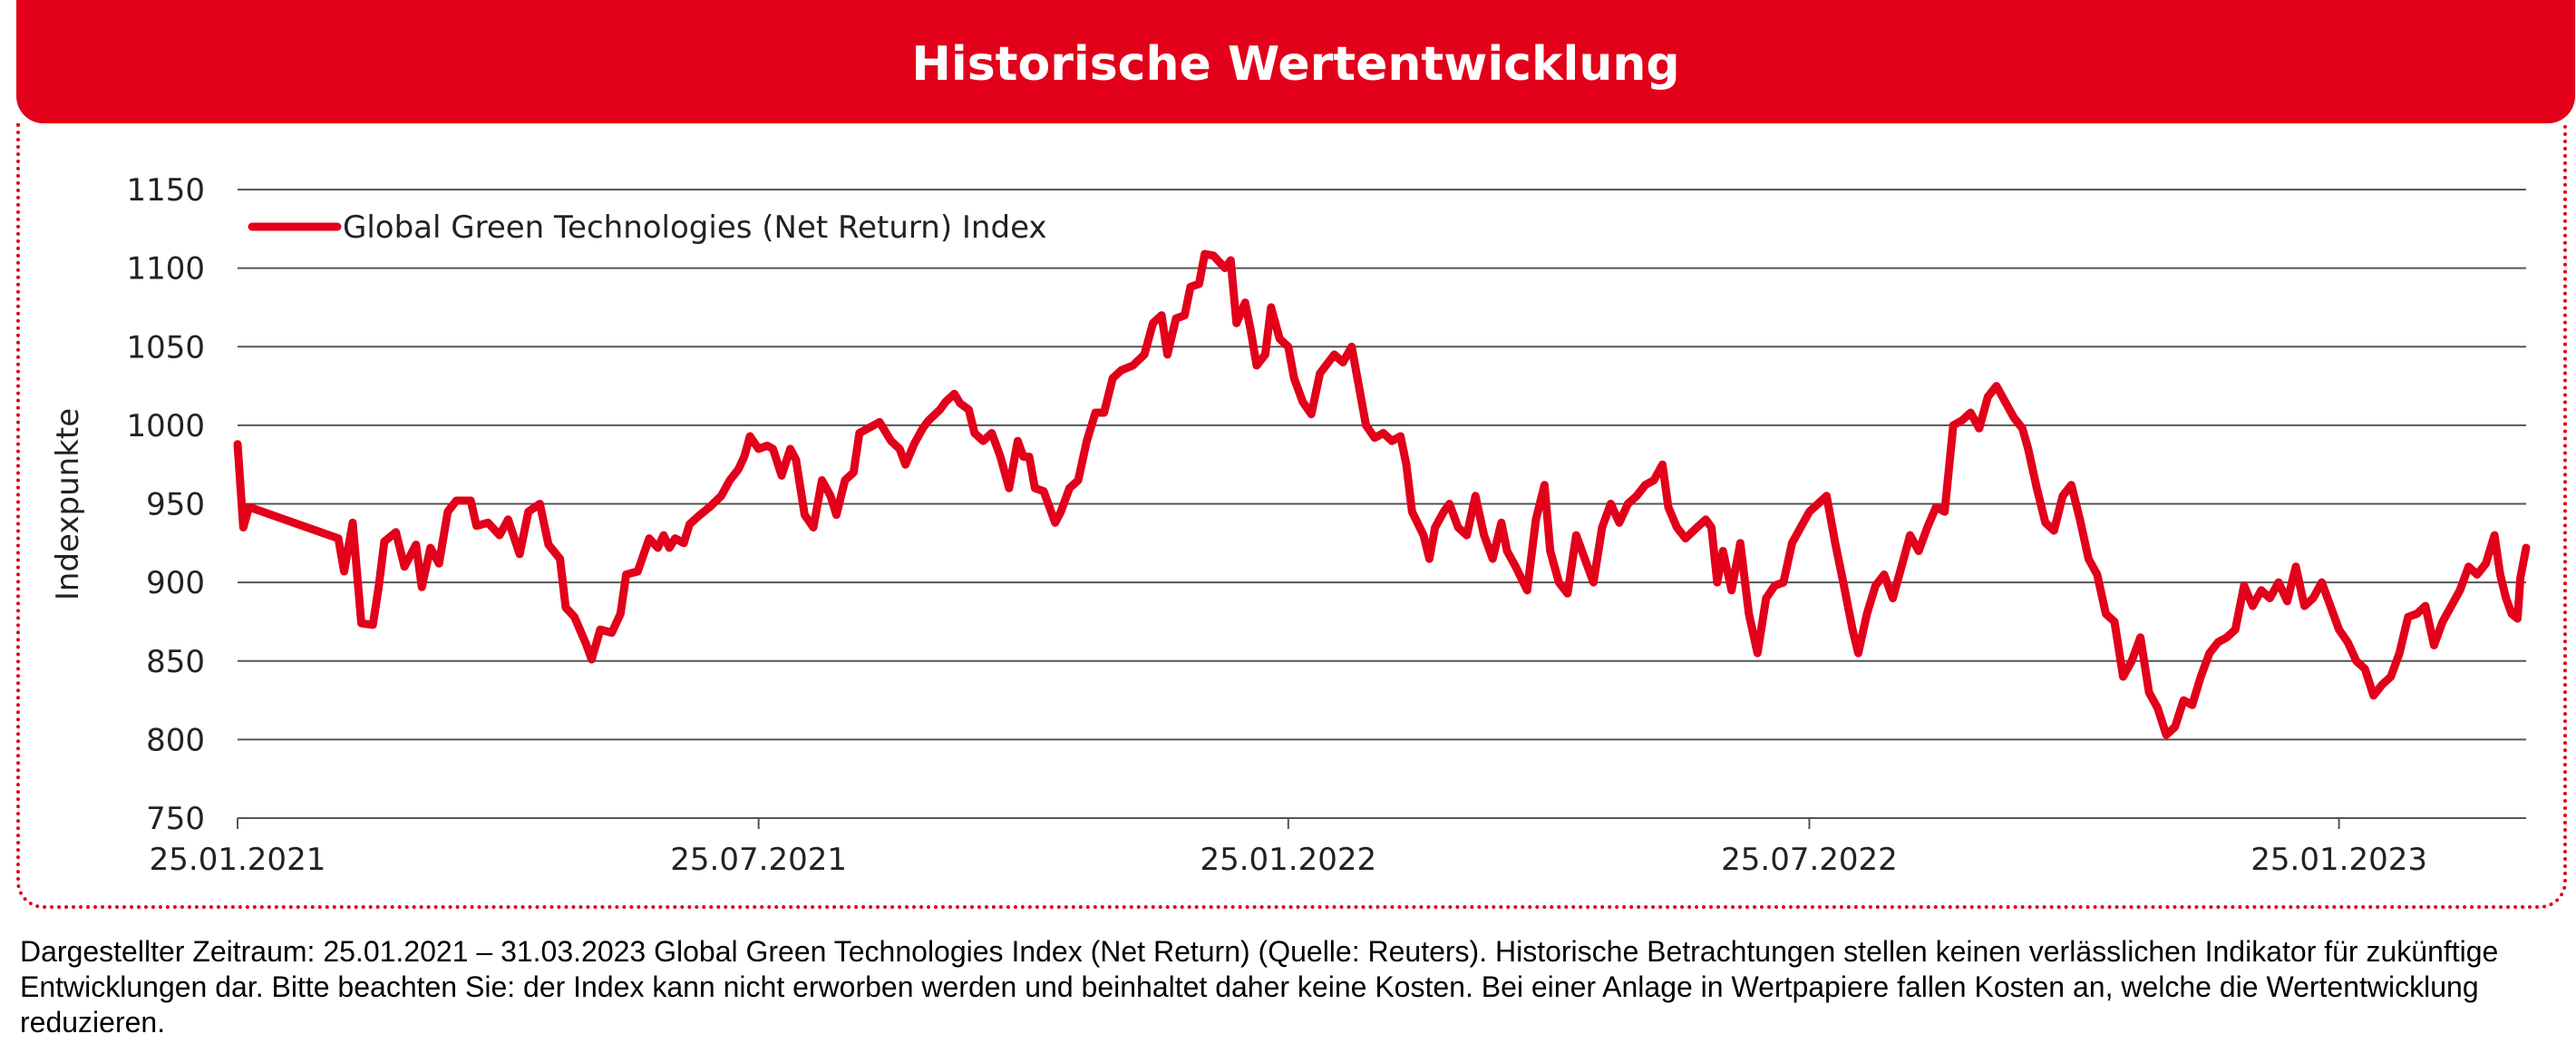 This screenshot has height=1063, width=2576. What do you see at coordinates (175, 583) in the screenshot?
I see `y-tick-label: 900` at bounding box center [175, 583].